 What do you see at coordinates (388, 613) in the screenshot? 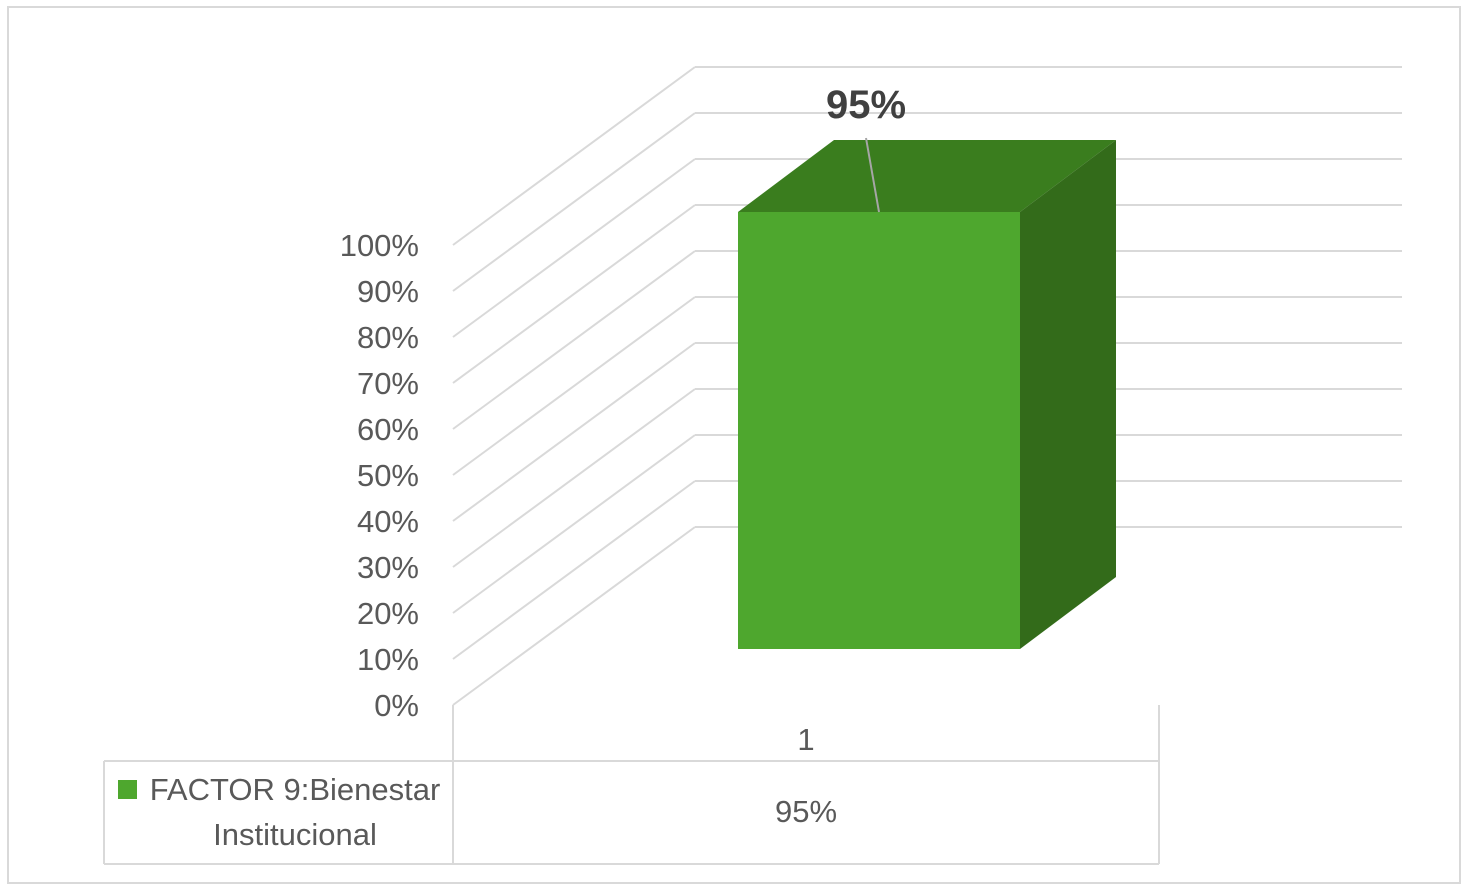
I see `y-tick-label: 20%` at bounding box center [388, 613].